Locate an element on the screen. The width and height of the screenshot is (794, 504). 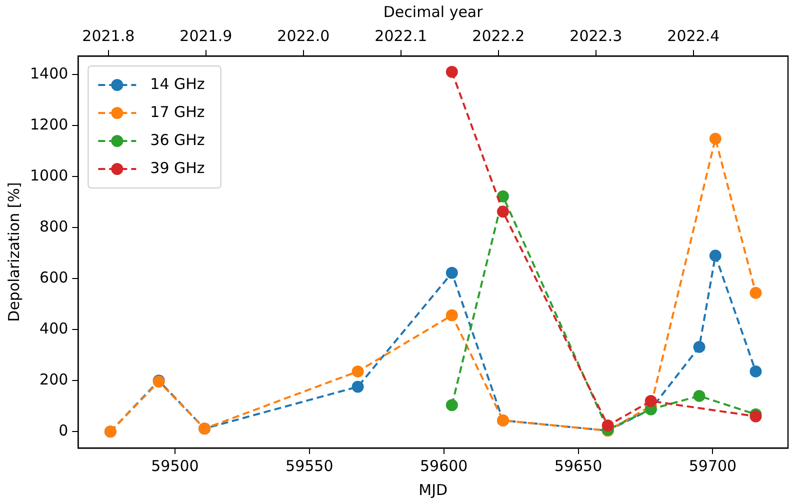
y-tick-label: 1200 is located at coordinates (49, 124).